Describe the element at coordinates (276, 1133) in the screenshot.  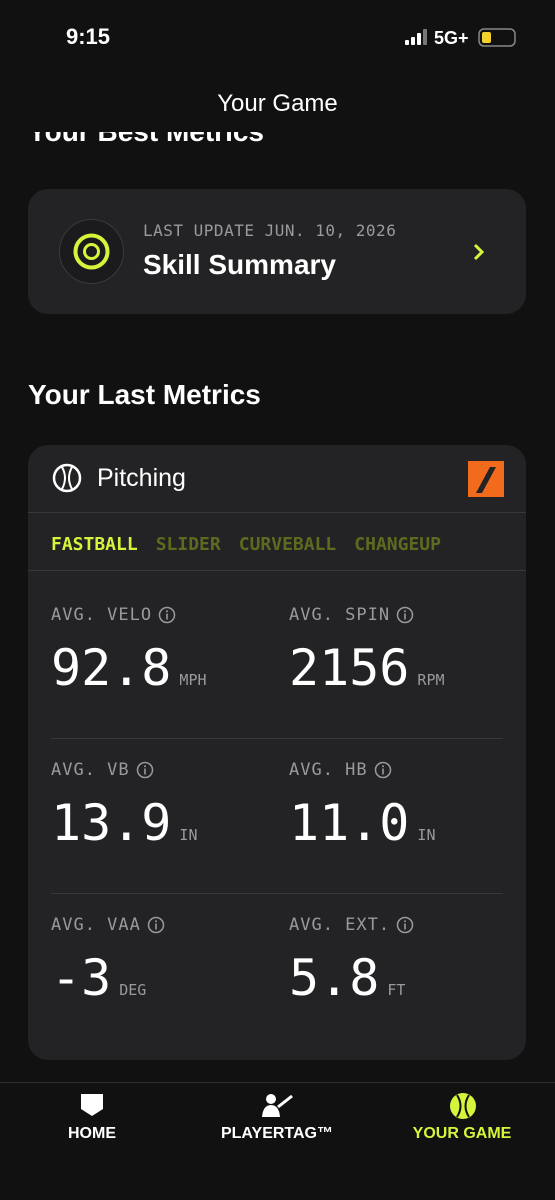
I see `nav-playertag: PLAYERTAG™` at that location.